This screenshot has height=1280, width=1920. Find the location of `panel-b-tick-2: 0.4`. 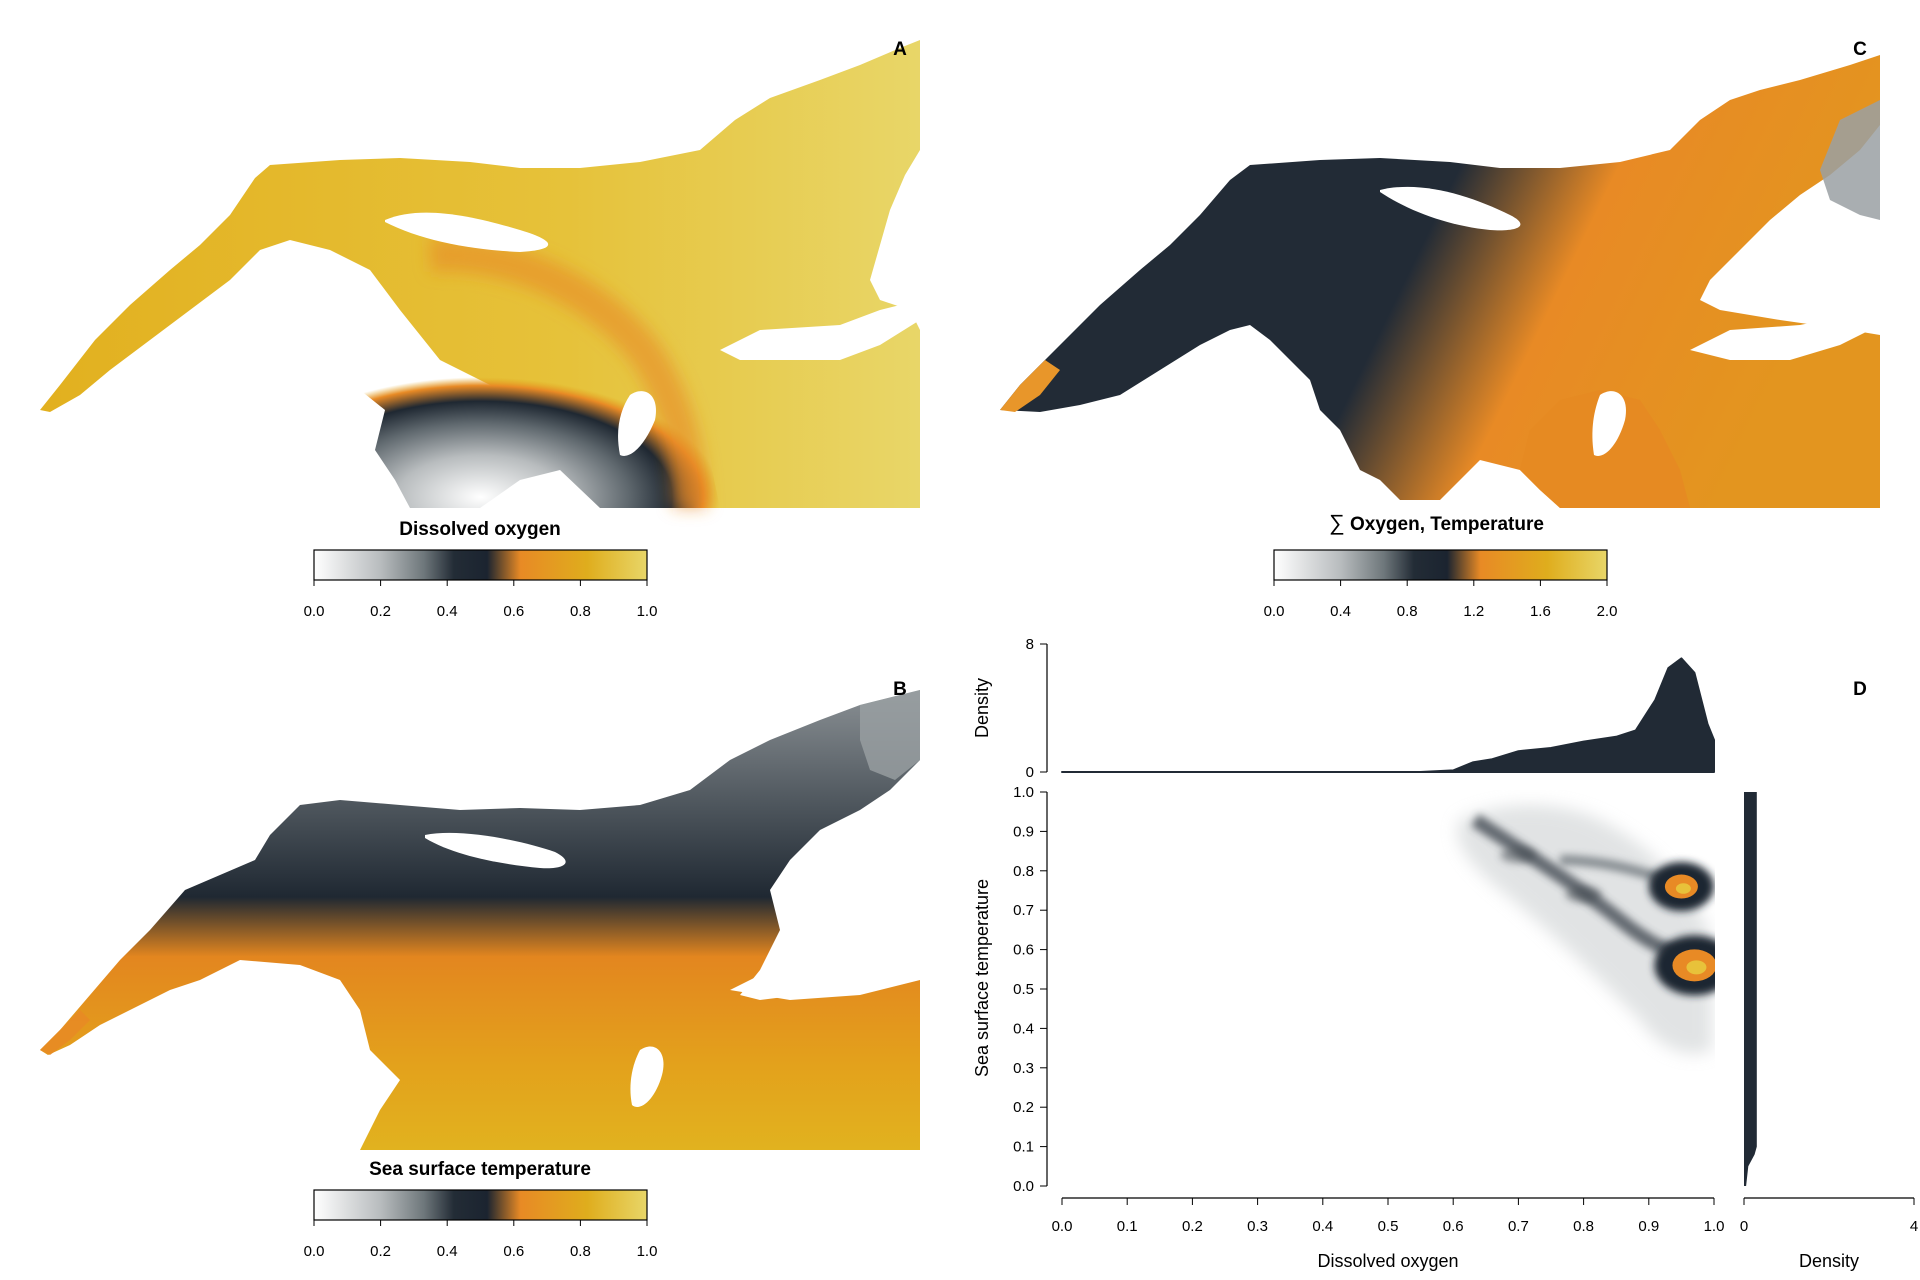

panel-b-tick-2: 0.4 is located at coordinates (447, 1251).